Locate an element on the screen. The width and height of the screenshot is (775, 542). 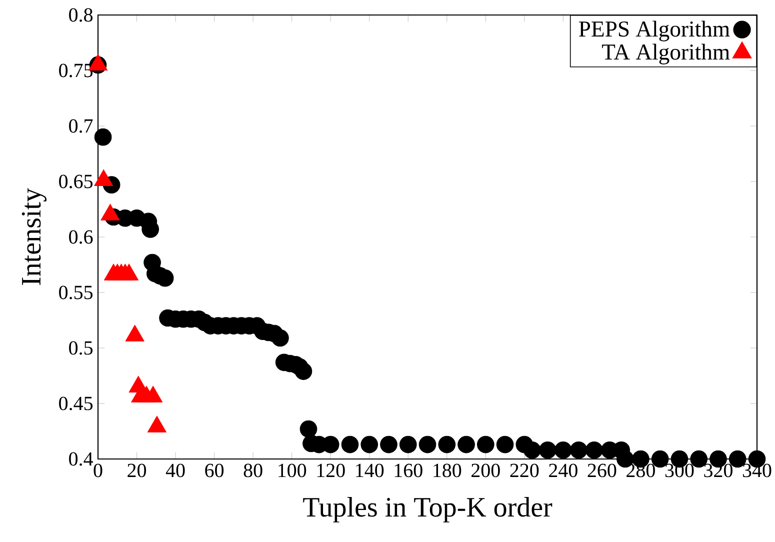
x-tick-label: 60 is located at coordinates (214, 471).